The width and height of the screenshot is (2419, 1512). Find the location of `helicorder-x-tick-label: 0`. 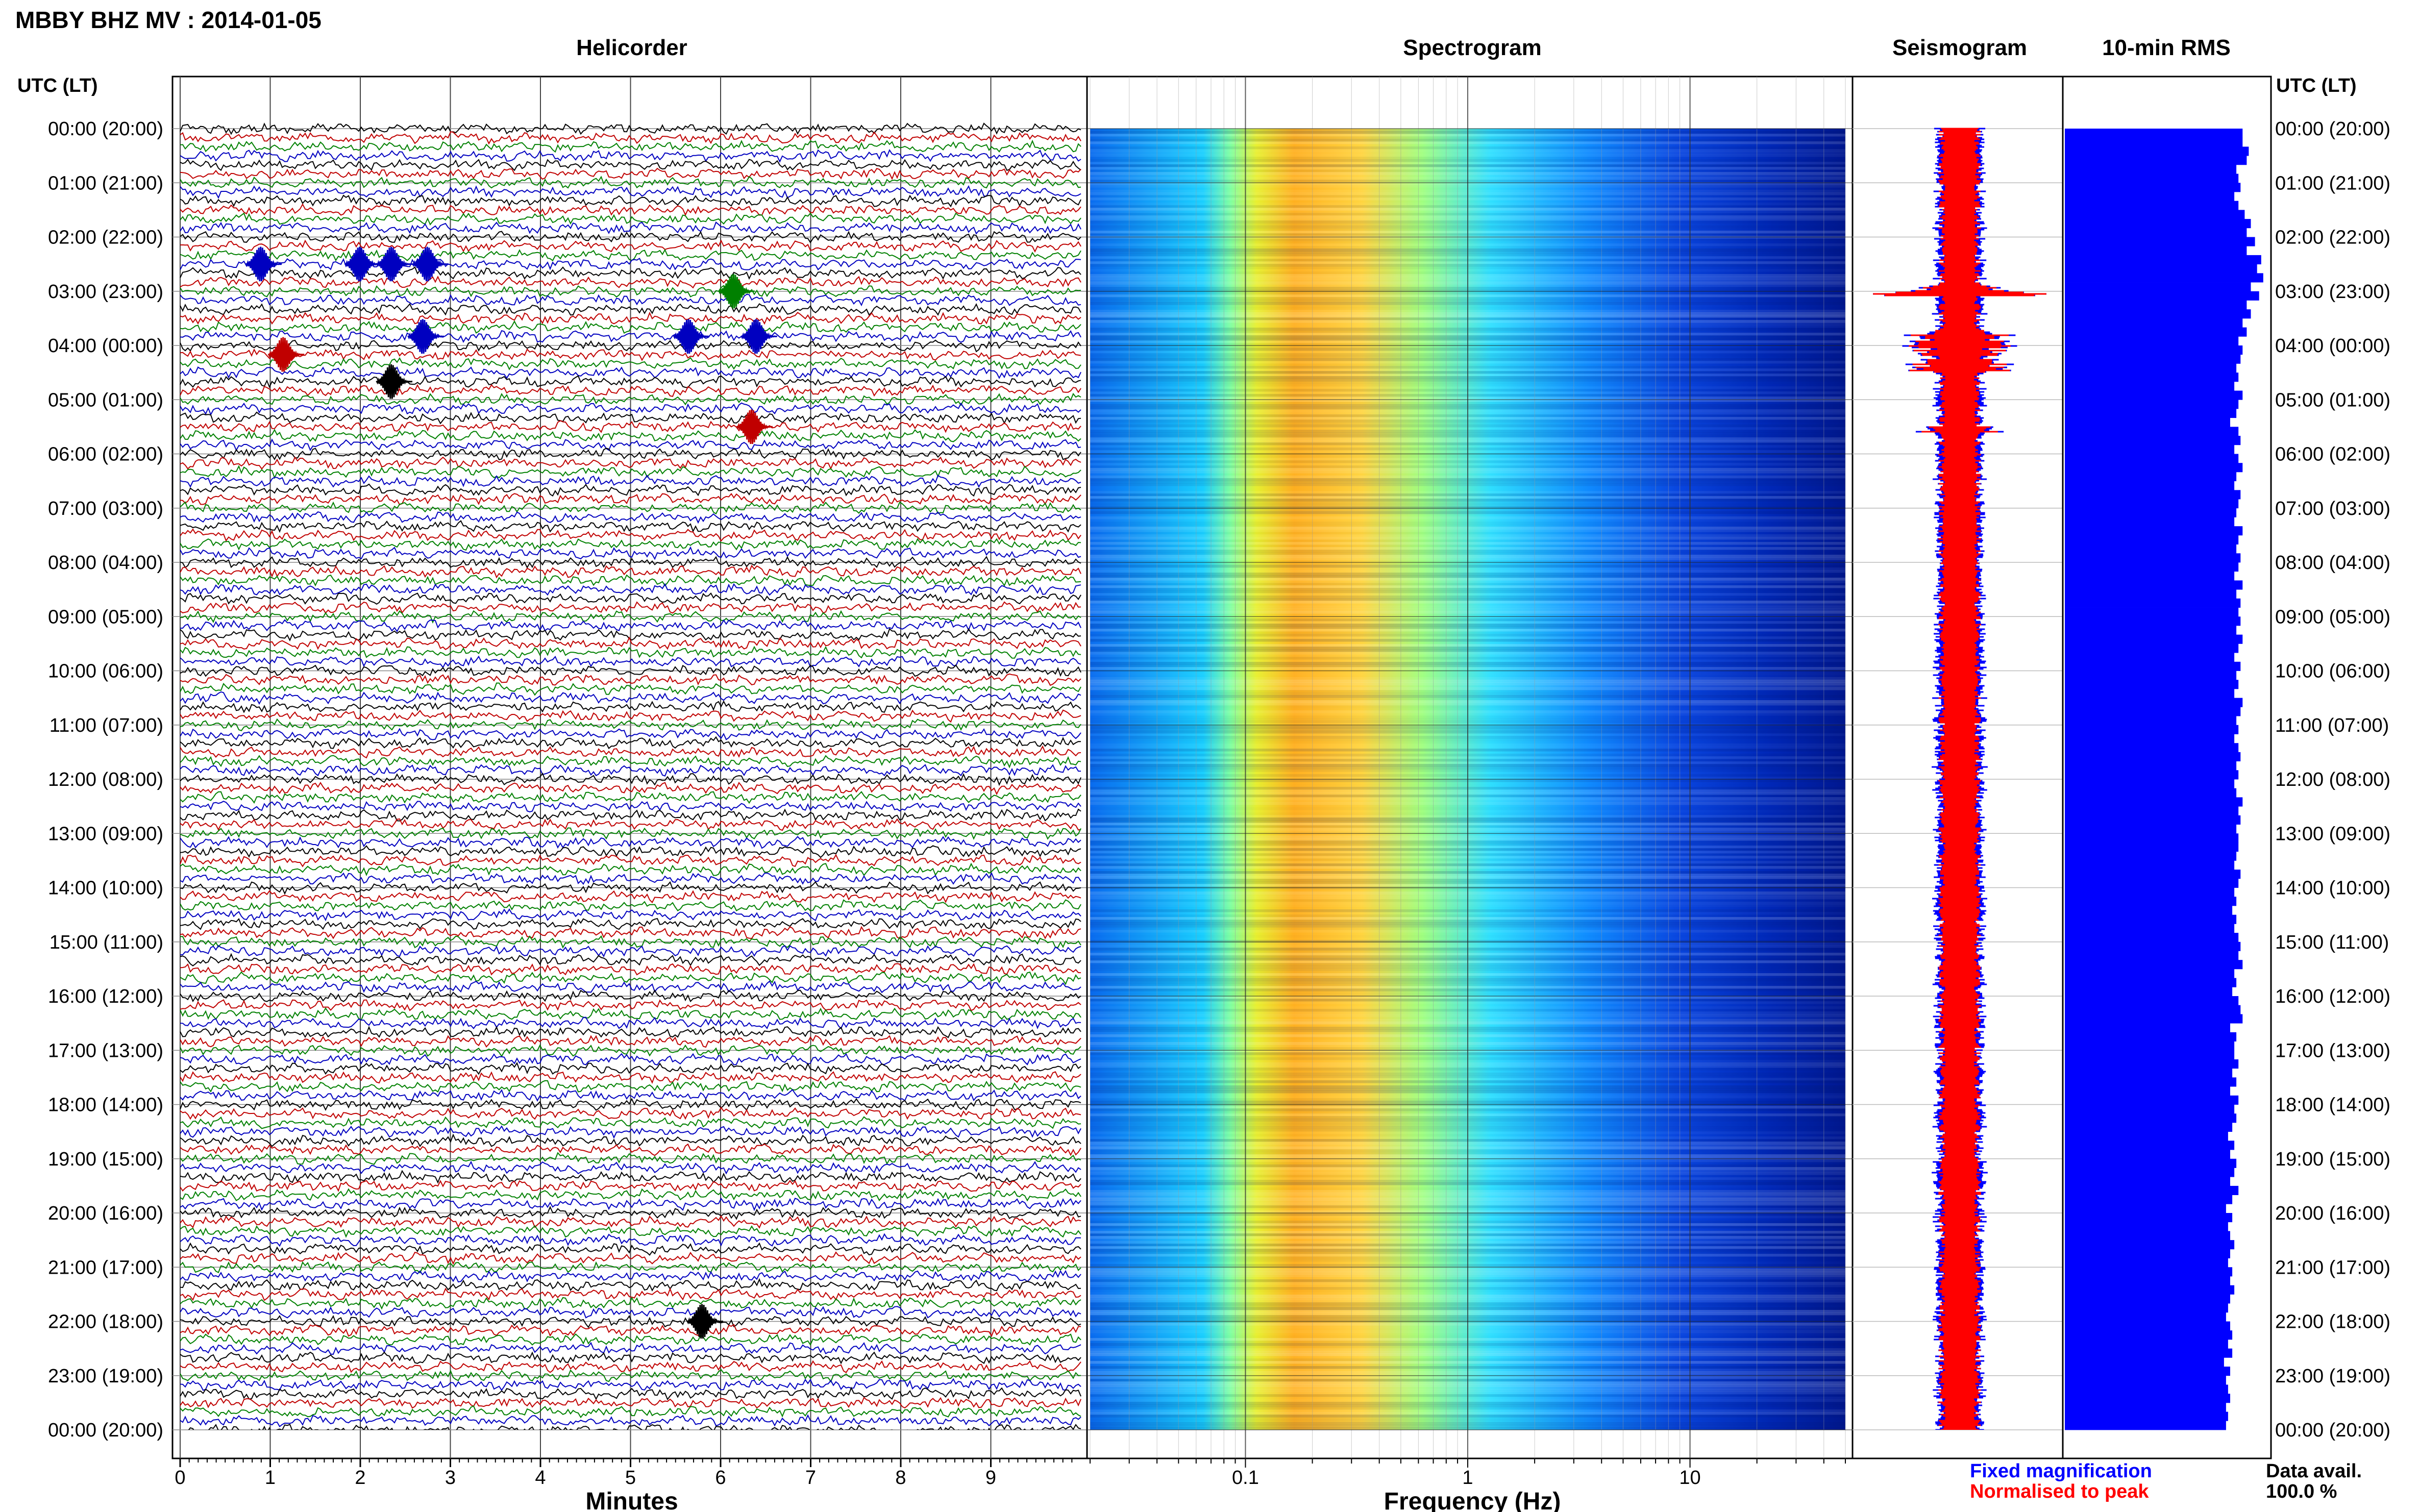

helicorder-x-tick-label: 0 is located at coordinates (180, 1478).